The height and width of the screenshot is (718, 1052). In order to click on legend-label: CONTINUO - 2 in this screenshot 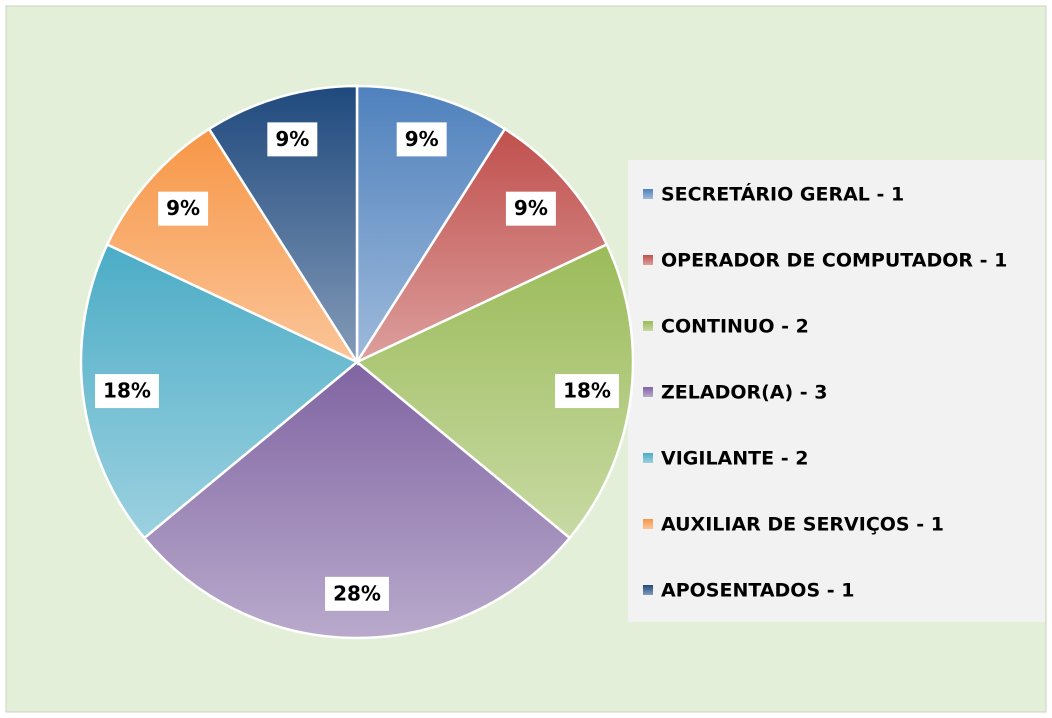, I will do `click(735, 327)`.